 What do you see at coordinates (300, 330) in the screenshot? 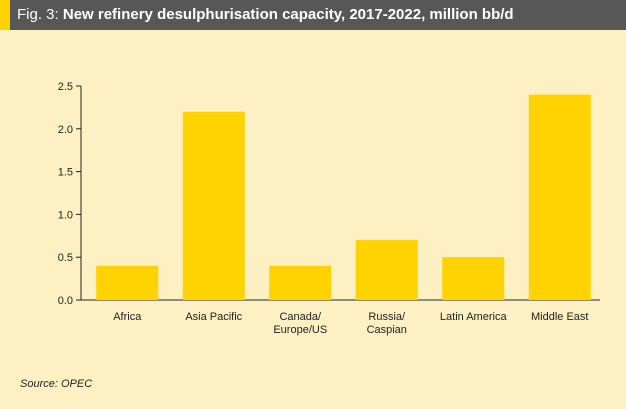
I see `x-tick-label-line: Europe/US` at bounding box center [300, 330].